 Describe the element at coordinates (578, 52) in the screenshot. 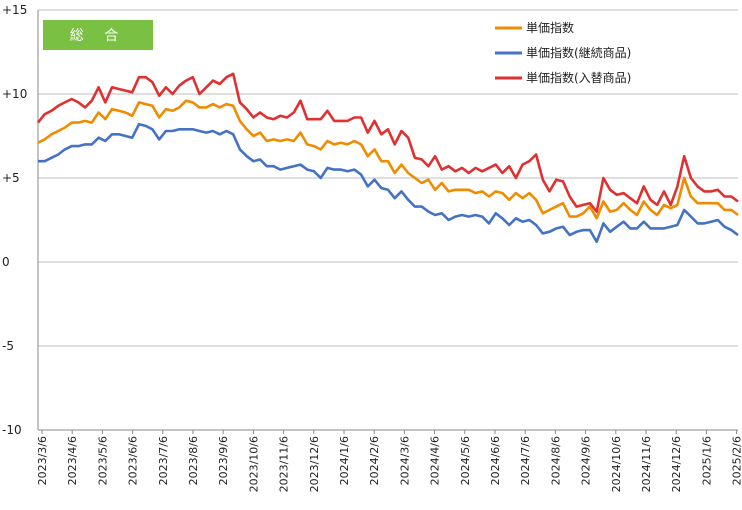

I see `legend-label: 単価指数(継続商品)` at that location.